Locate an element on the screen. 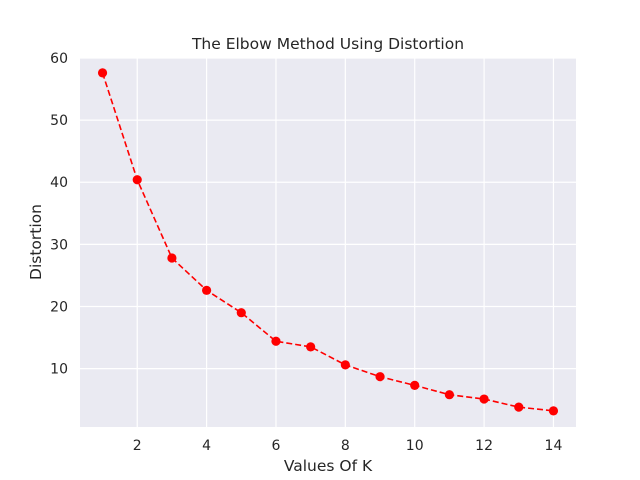 This screenshot has width=640, height=480. x-tick-label: 12 is located at coordinates (484, 446).